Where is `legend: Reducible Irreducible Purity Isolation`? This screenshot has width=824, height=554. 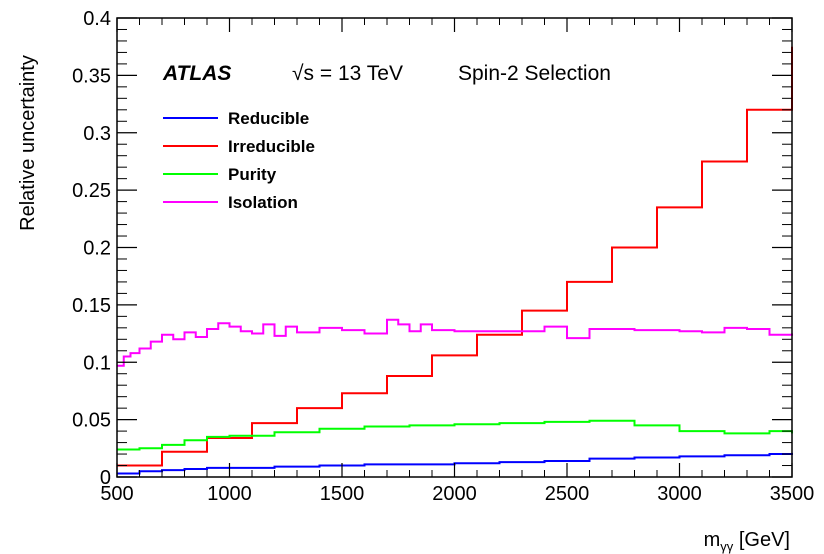 legend: Reducible Irreducible Purity Isolation is located at coordinates (239, 160).